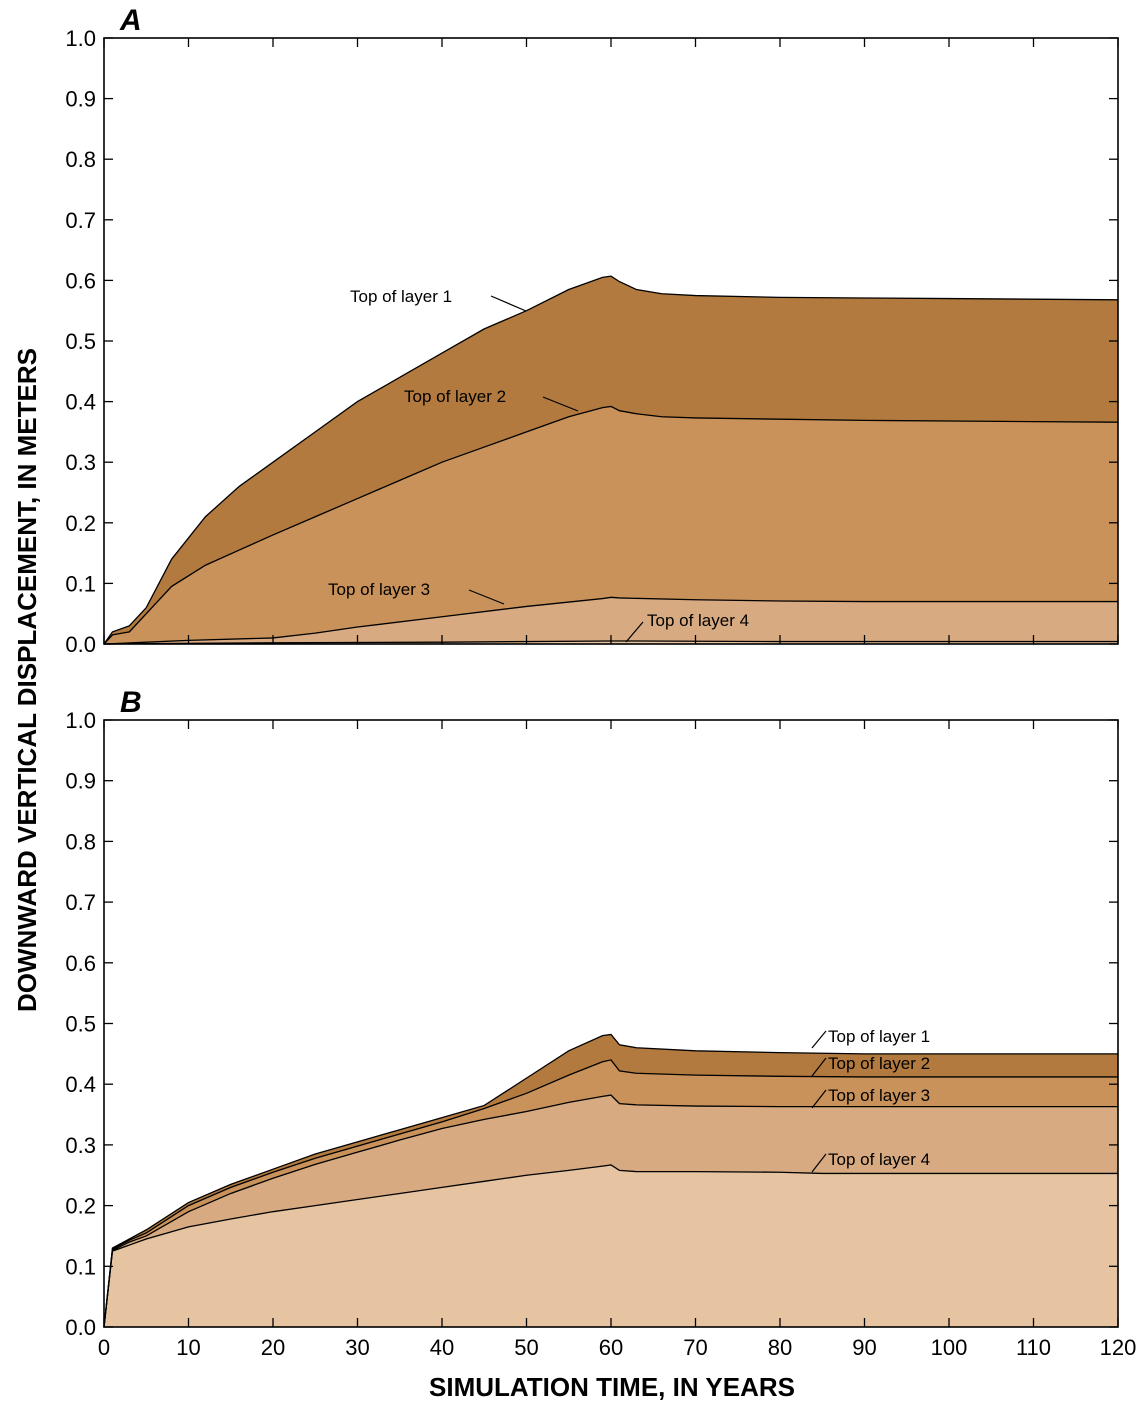 The image size is (1148, 1410). I want to click on panel-b-y-tick-label: 0.3, so click(80, 1145).